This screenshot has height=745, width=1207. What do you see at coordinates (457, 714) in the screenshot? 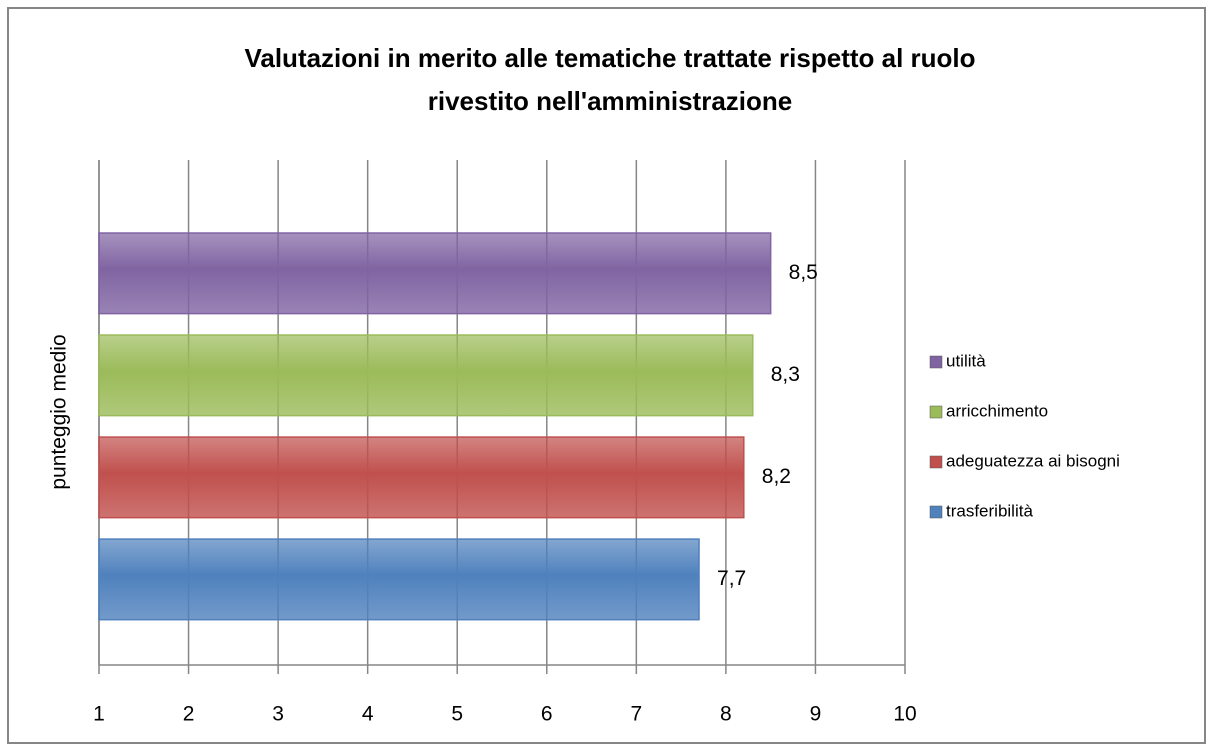
I see `x-tick-label: 5` at bounding box center [457, 714].